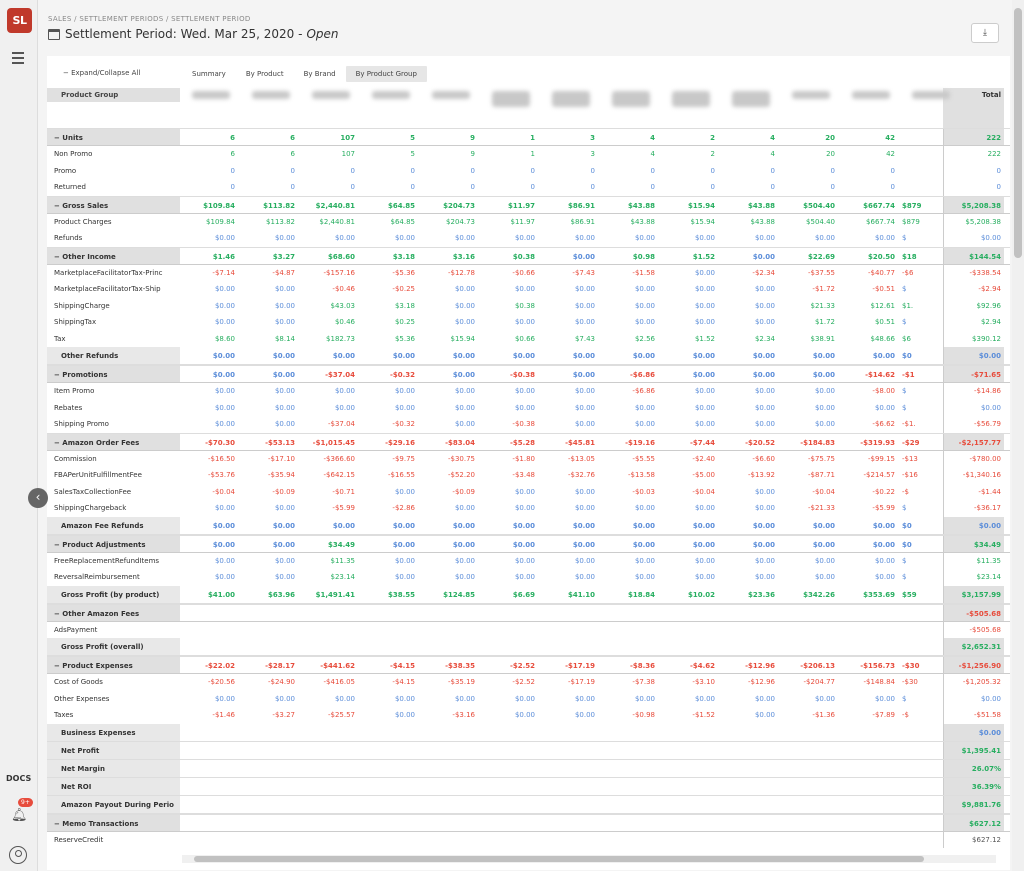 This screenshot has height=871, width=1024. What do you see at coordinates (386, 74) in the screenshot?
I see `tab-by-product-group: By Product Group` at bounding box center [386, 74].